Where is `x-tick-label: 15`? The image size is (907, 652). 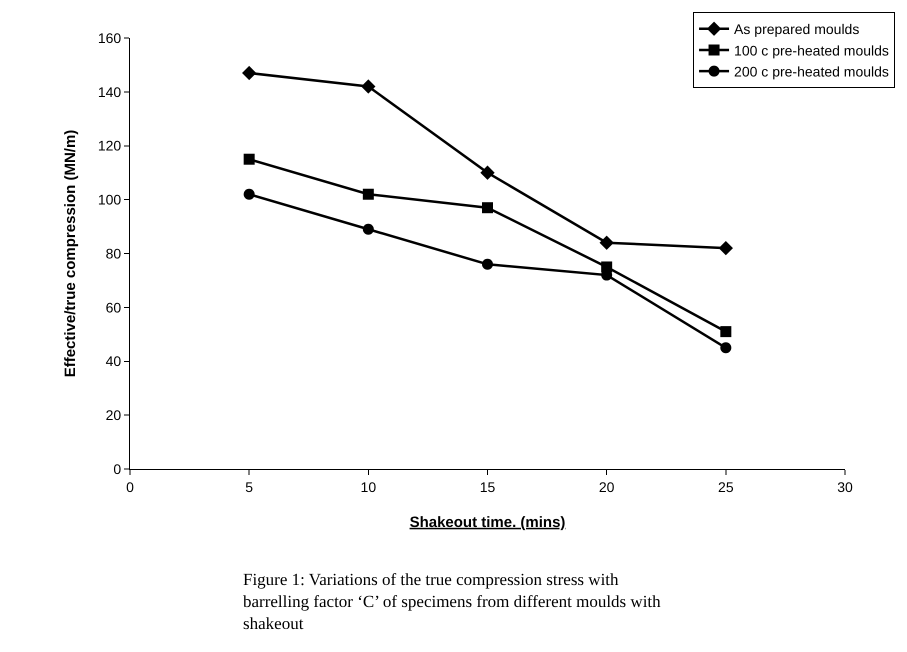
x-tick-label: 15 is located at coordinates (488, 486).